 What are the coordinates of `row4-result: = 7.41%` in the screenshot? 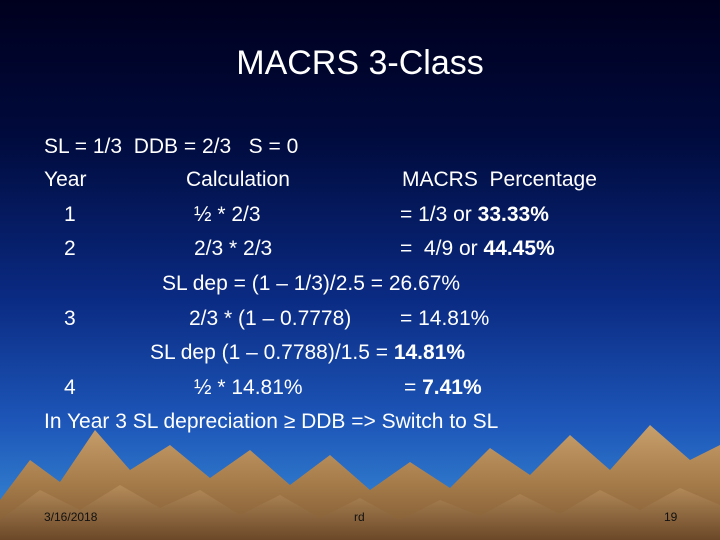 It's located at (443, 388).